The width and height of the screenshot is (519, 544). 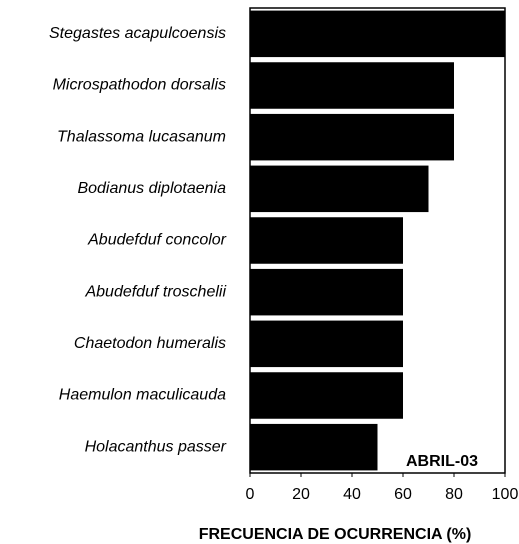 What do you see at coordinates (151, 188) in the screenshot?
I see `y-tick-label: Bodianus diplotaenia` at bounding box center [151, 188].